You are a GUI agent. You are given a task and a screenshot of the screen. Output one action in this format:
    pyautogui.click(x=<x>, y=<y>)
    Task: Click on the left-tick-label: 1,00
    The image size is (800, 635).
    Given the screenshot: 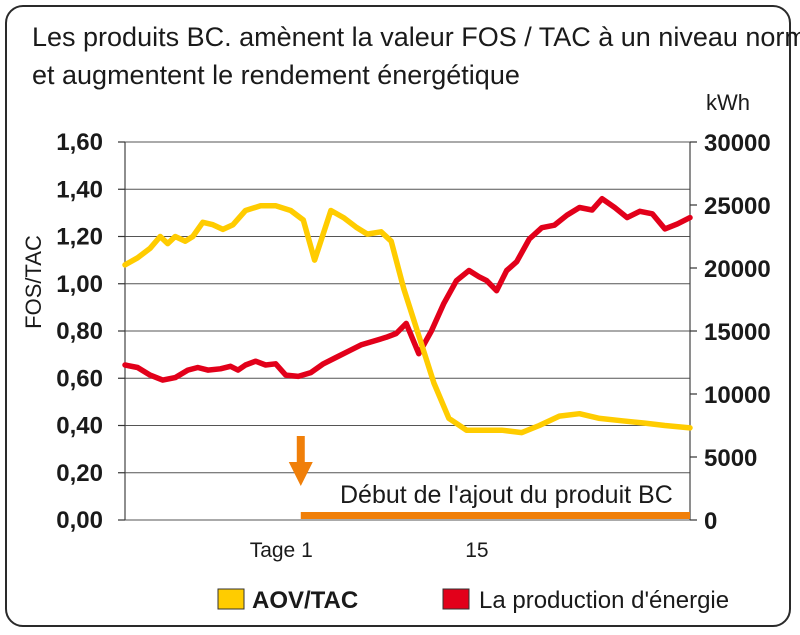 What is the action you would take?
    pyautogui.click(x=79, y=284)
    